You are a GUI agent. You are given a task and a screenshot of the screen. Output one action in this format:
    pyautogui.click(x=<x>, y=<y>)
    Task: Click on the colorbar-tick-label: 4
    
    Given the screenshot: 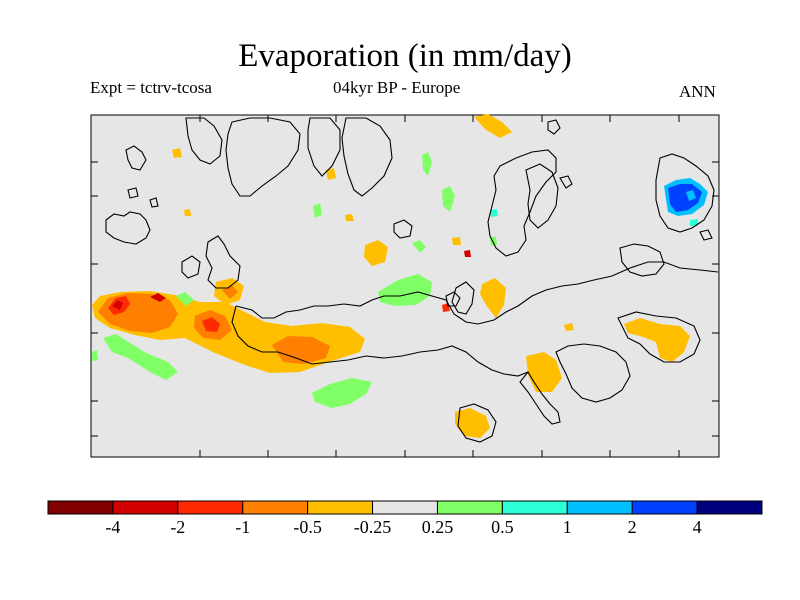 What is the action you would take?
    pyautogui.click(x=697, y=527)
    